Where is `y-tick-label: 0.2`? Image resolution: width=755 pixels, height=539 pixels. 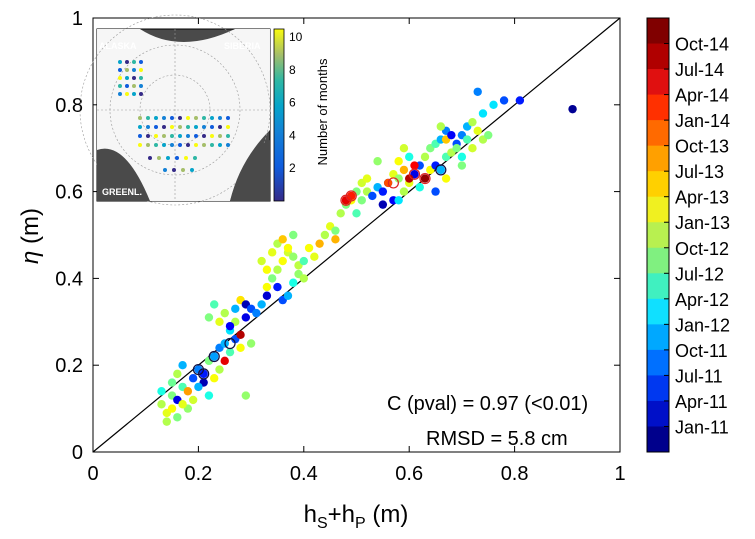
y-tick-label: 0.2 is located at coordinates (69, 366).